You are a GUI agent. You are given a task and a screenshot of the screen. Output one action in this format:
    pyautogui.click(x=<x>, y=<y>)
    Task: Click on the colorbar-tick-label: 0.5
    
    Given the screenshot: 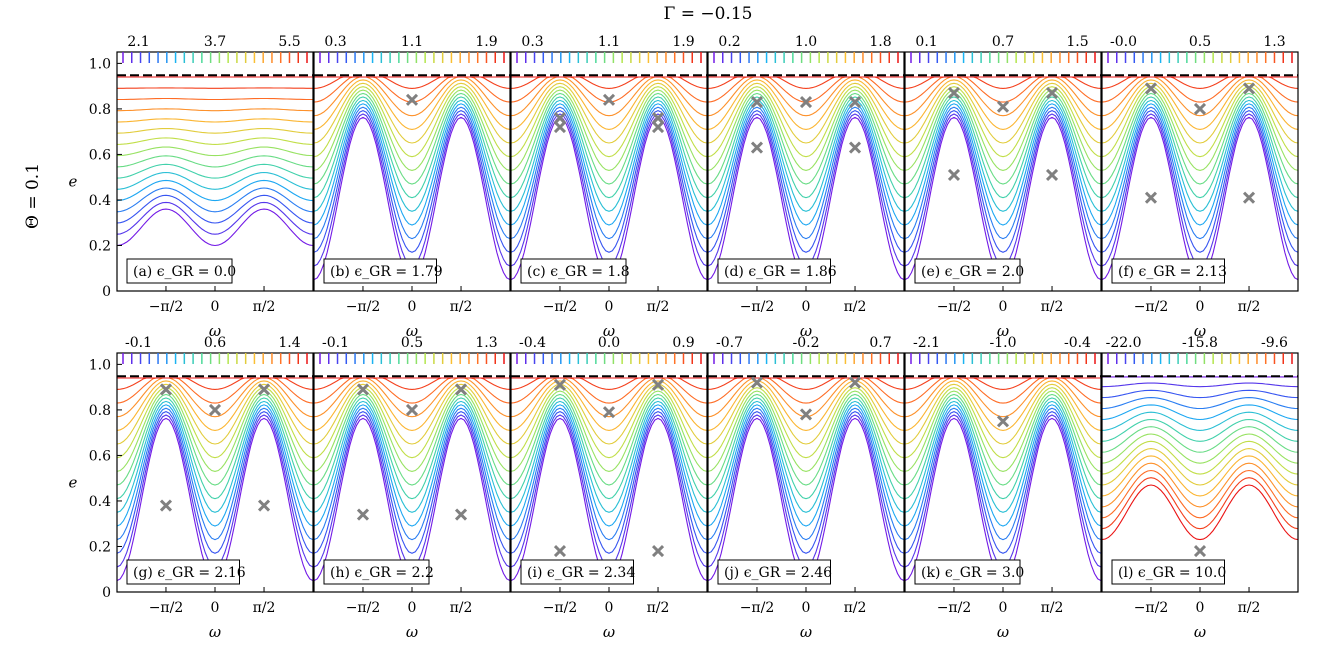 What is the action you would take?
    pyautogui.click(x=412, y=343)
    